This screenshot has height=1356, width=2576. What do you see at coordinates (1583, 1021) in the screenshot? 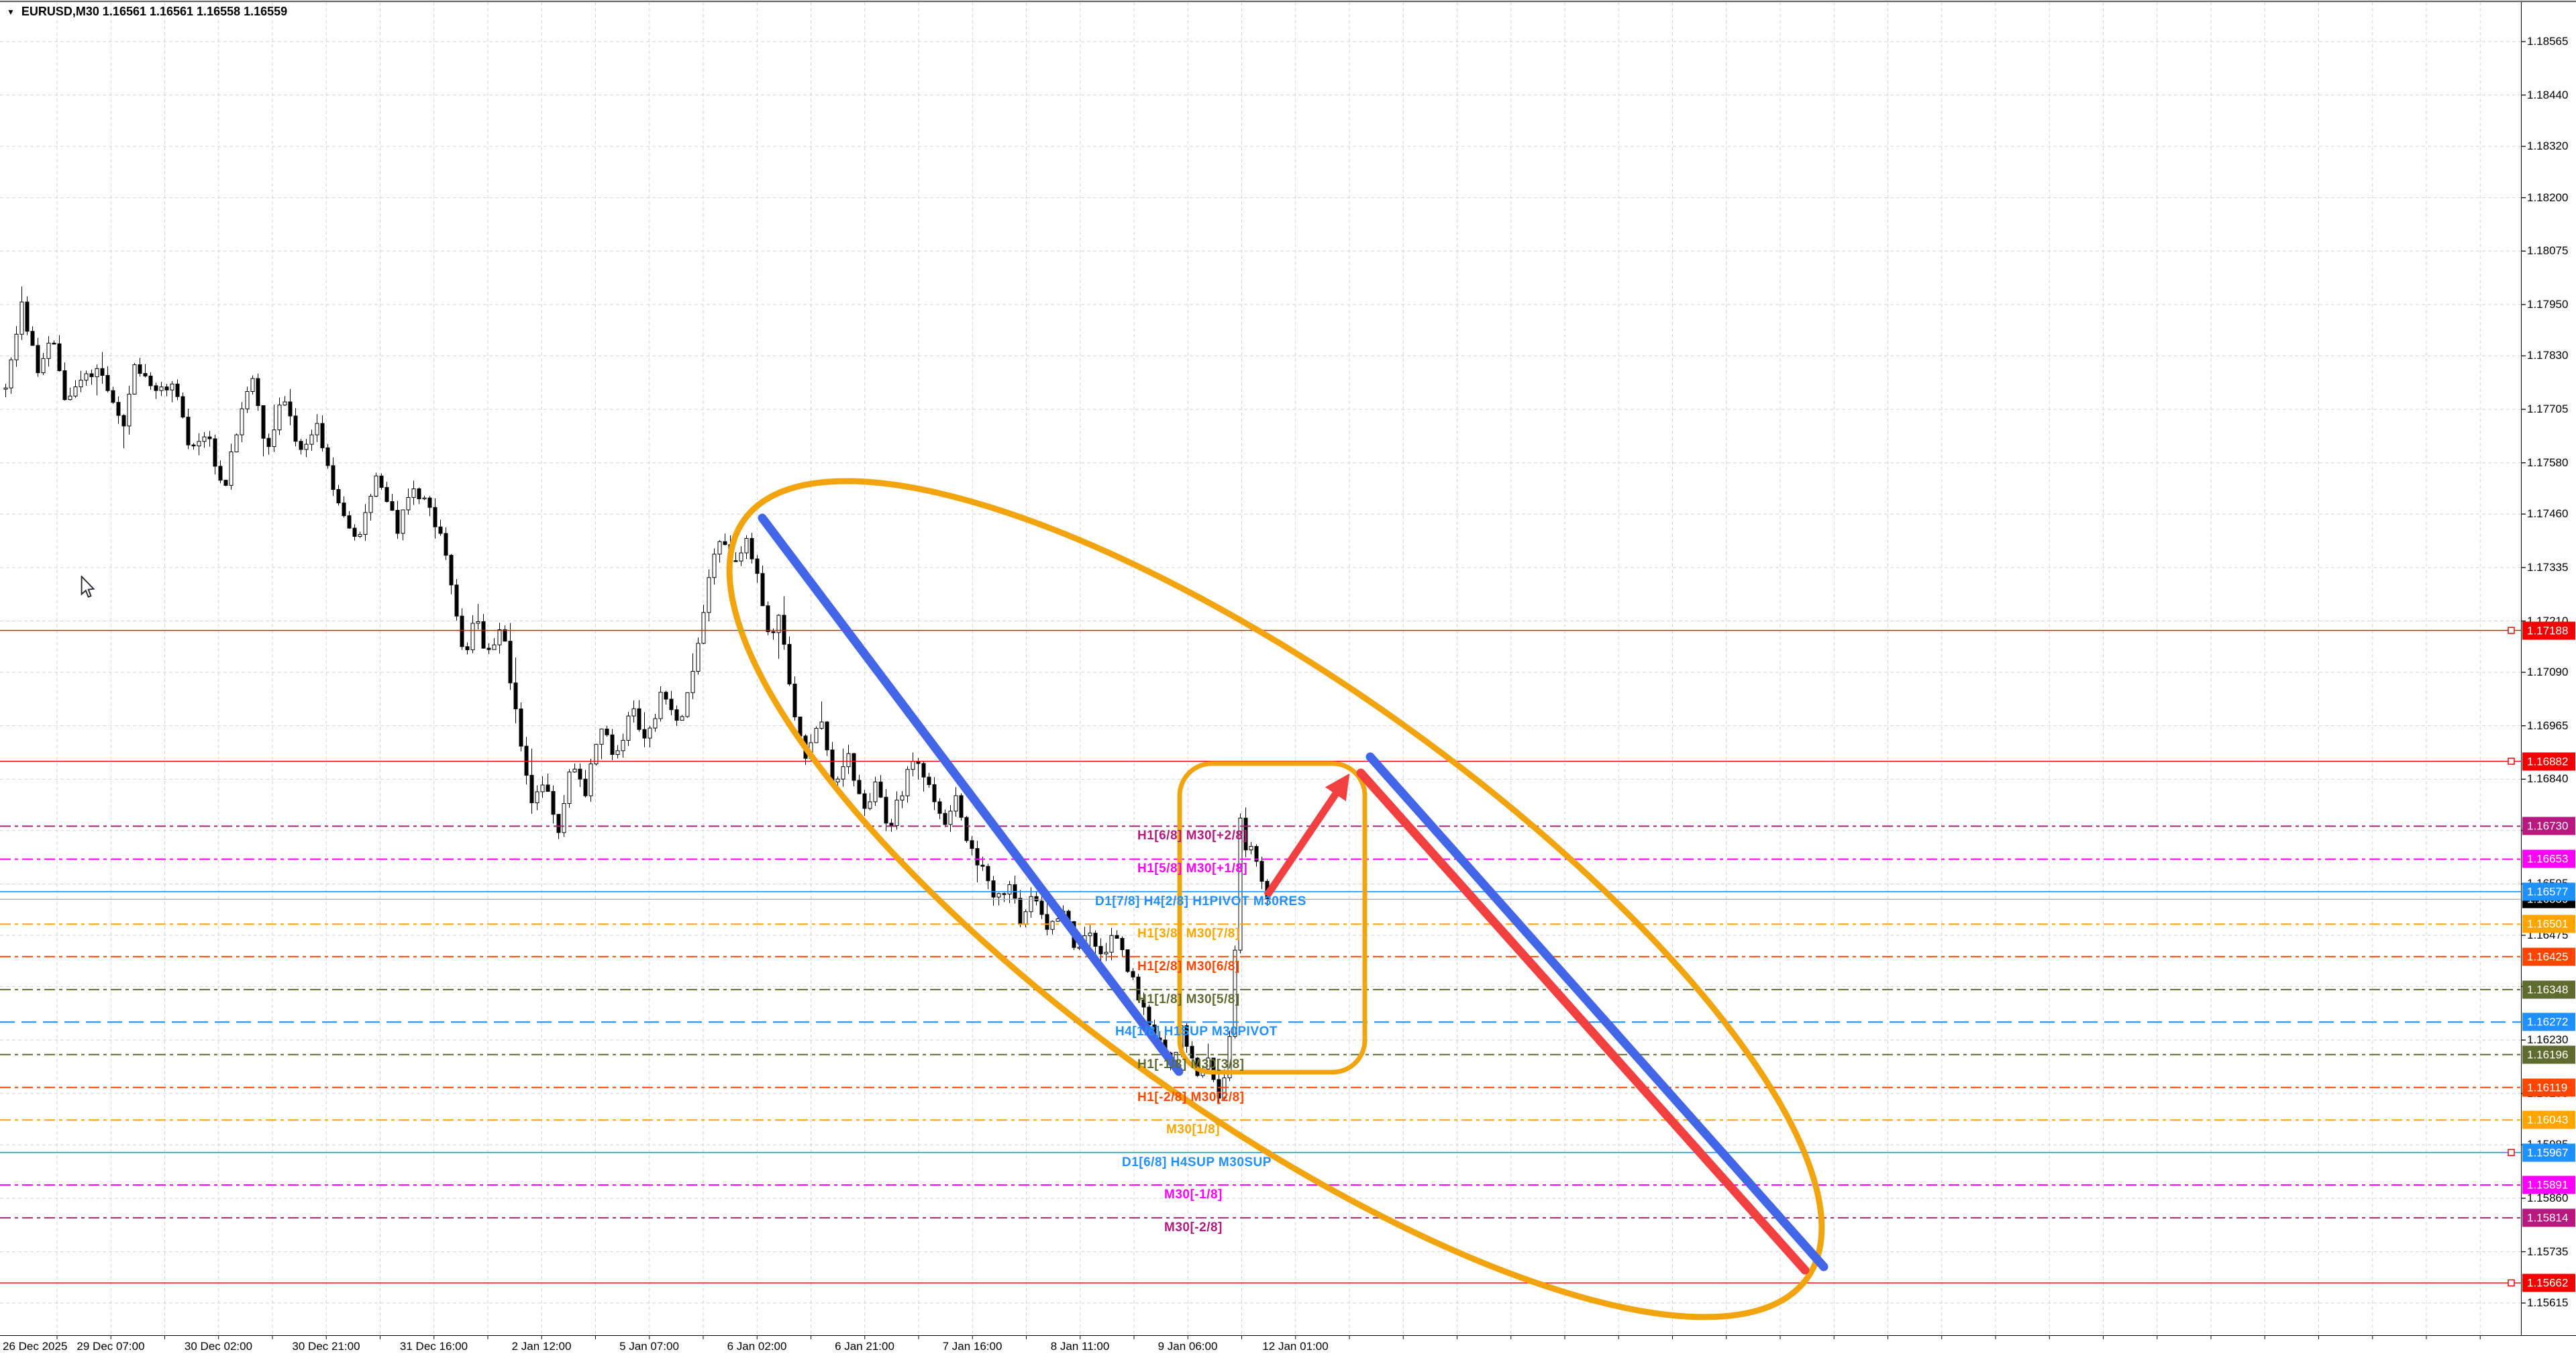
I see `trendline-red` at bounding box center [1583, 1021].